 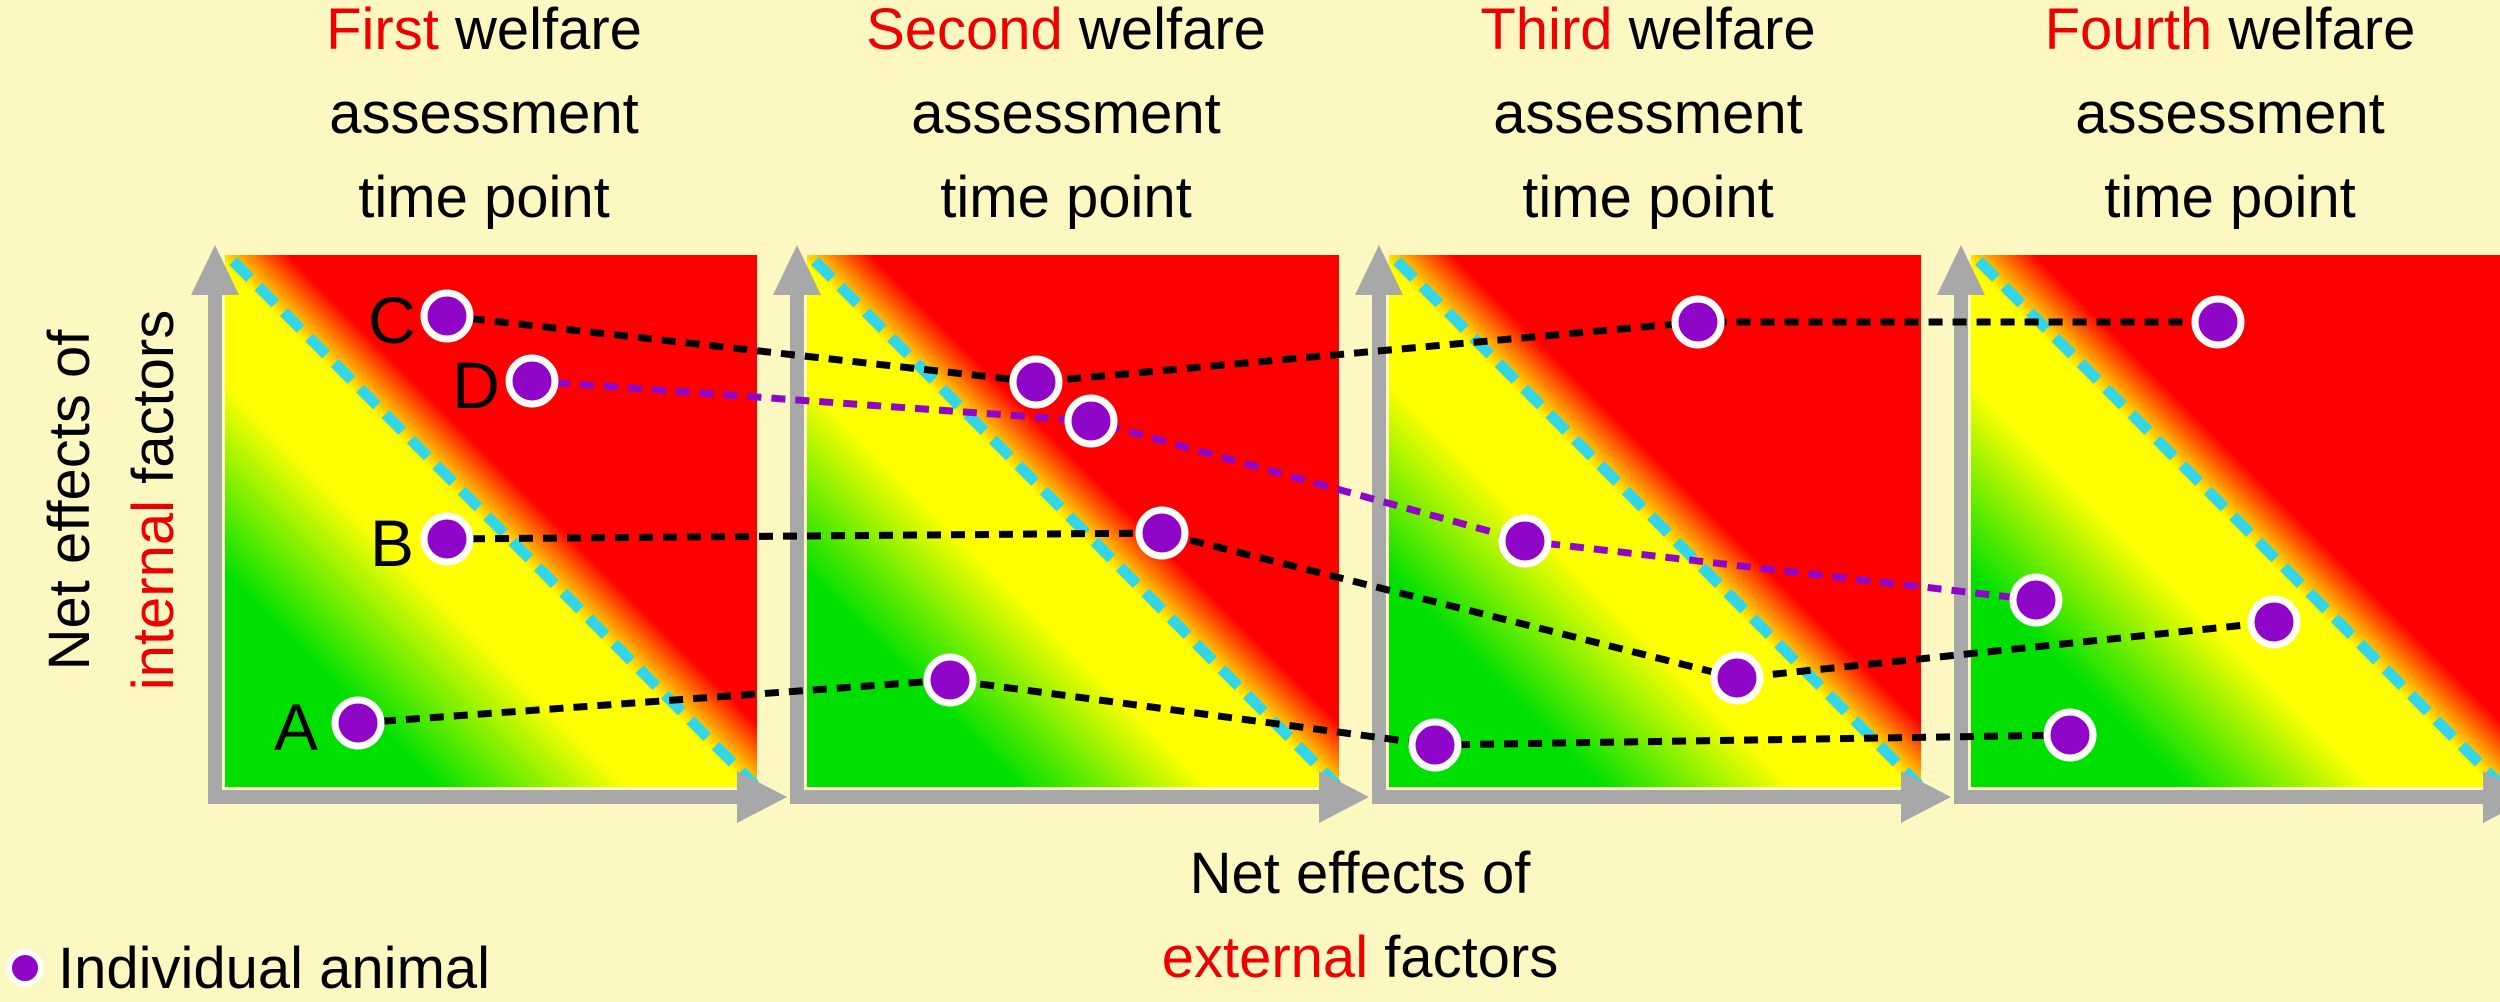 What do you see at coordinates (447, 316) in the screenshot?
I see `animal-c-t1` at bounding box center [447, 316].